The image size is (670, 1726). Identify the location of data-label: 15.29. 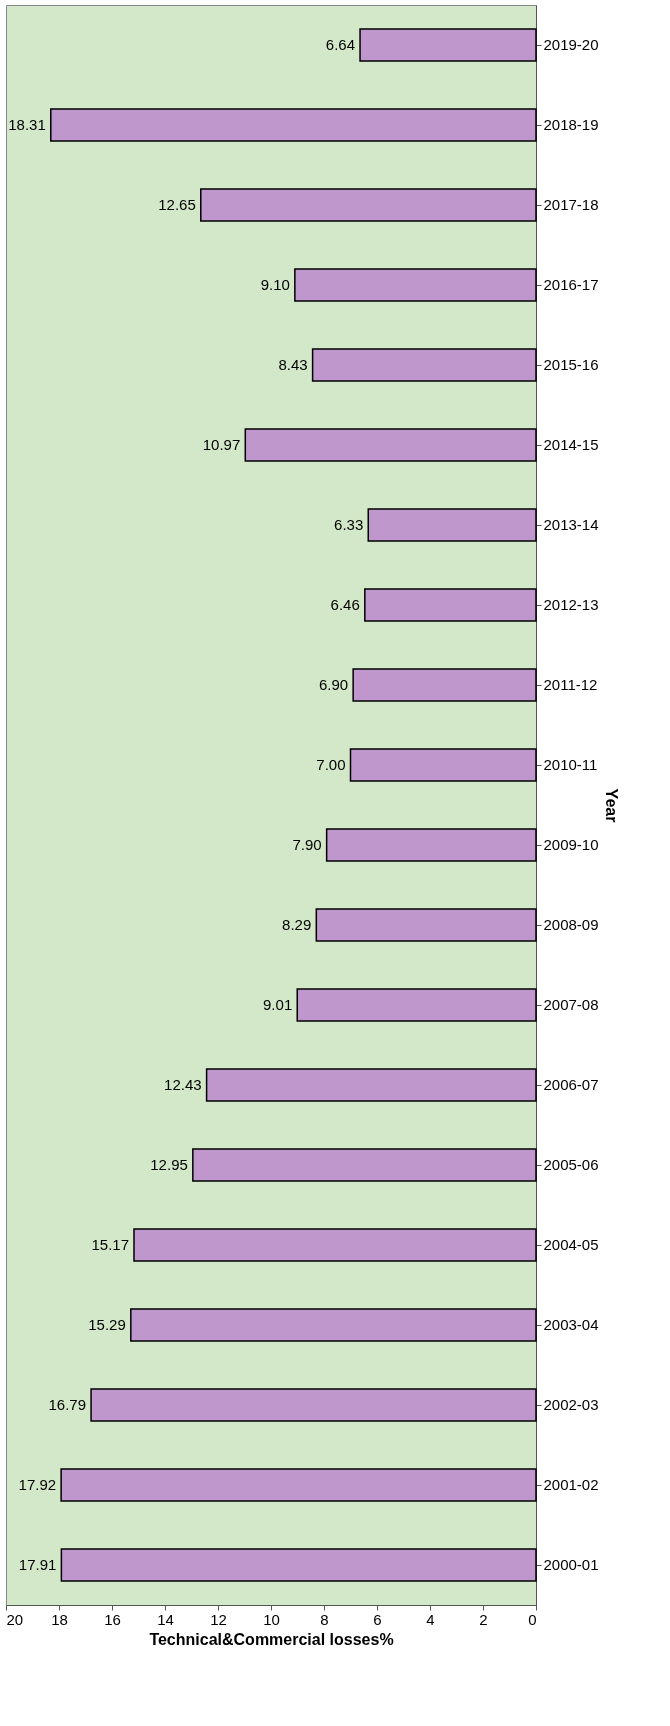
(107, 1324).